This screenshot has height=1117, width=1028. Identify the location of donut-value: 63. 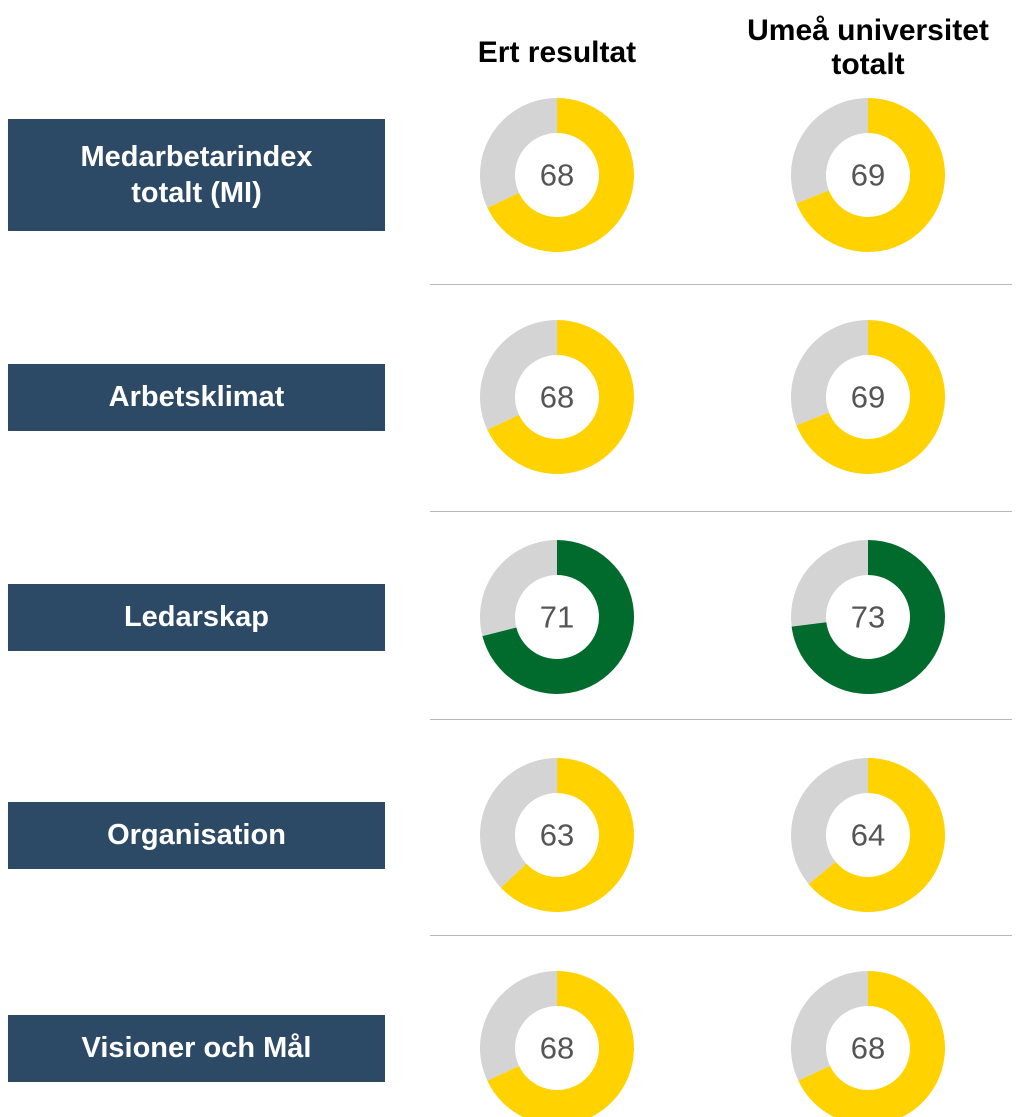
(557, 835).